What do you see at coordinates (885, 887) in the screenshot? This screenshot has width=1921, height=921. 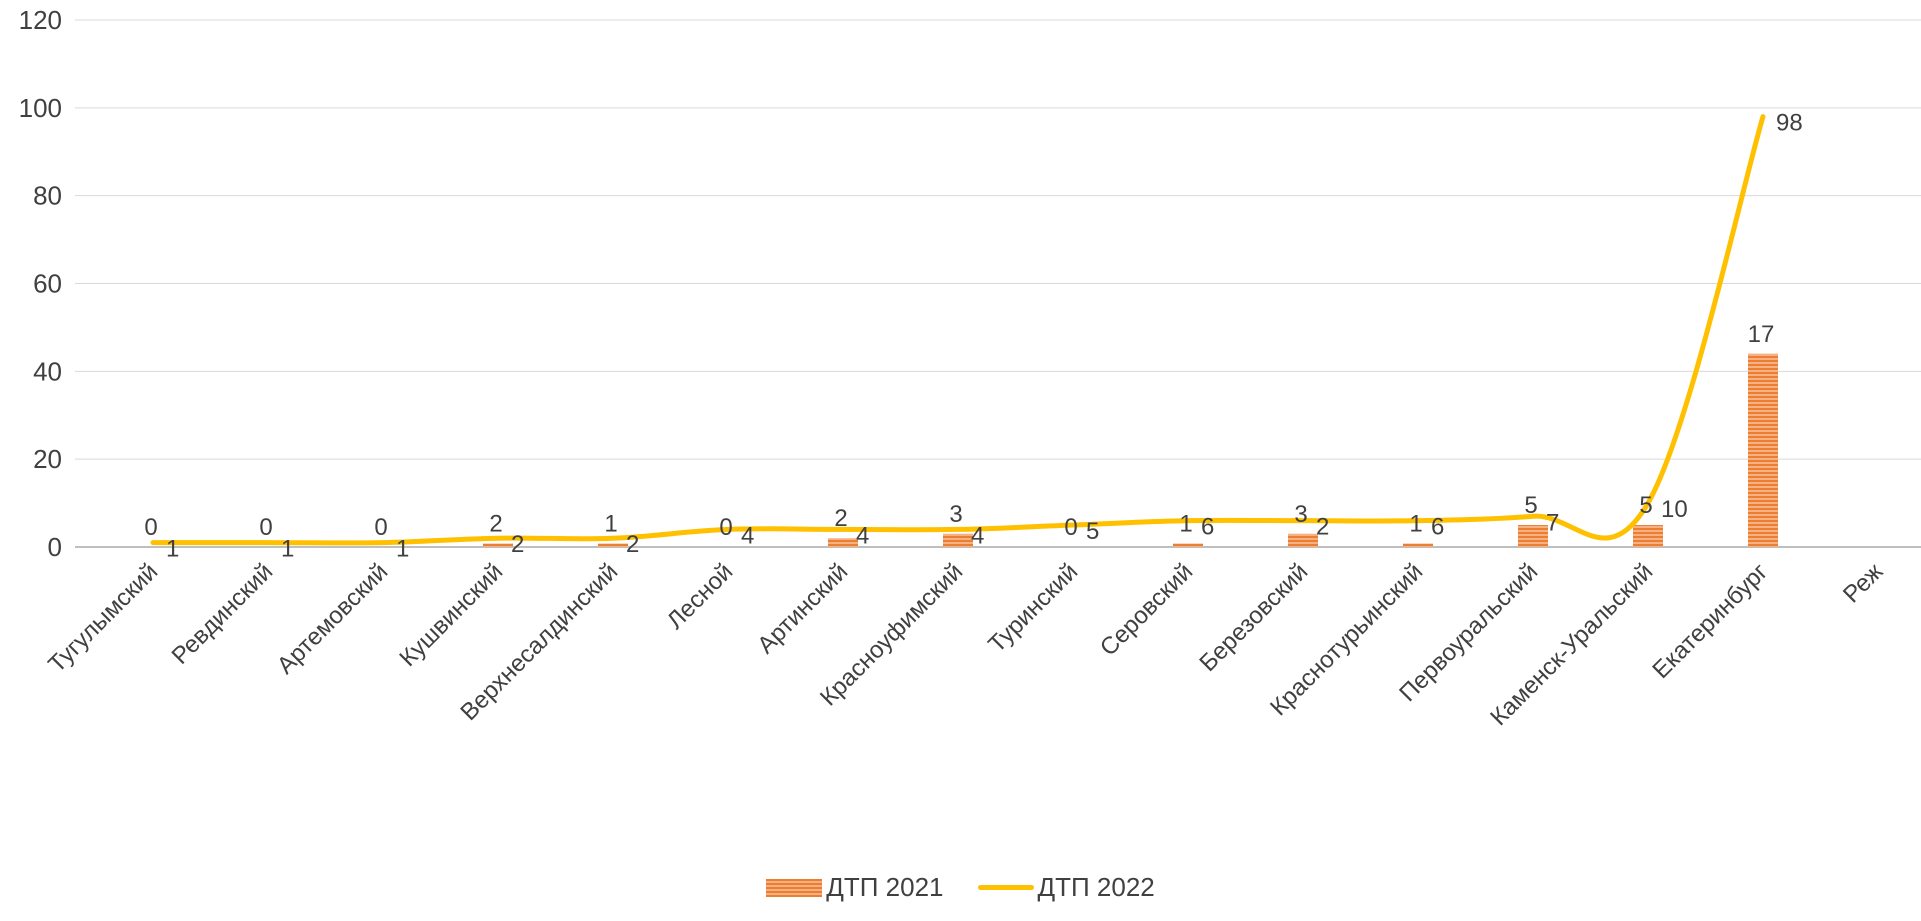 I see `legend-label-2021: ДТП 2021` at bounding box center [885, 887].